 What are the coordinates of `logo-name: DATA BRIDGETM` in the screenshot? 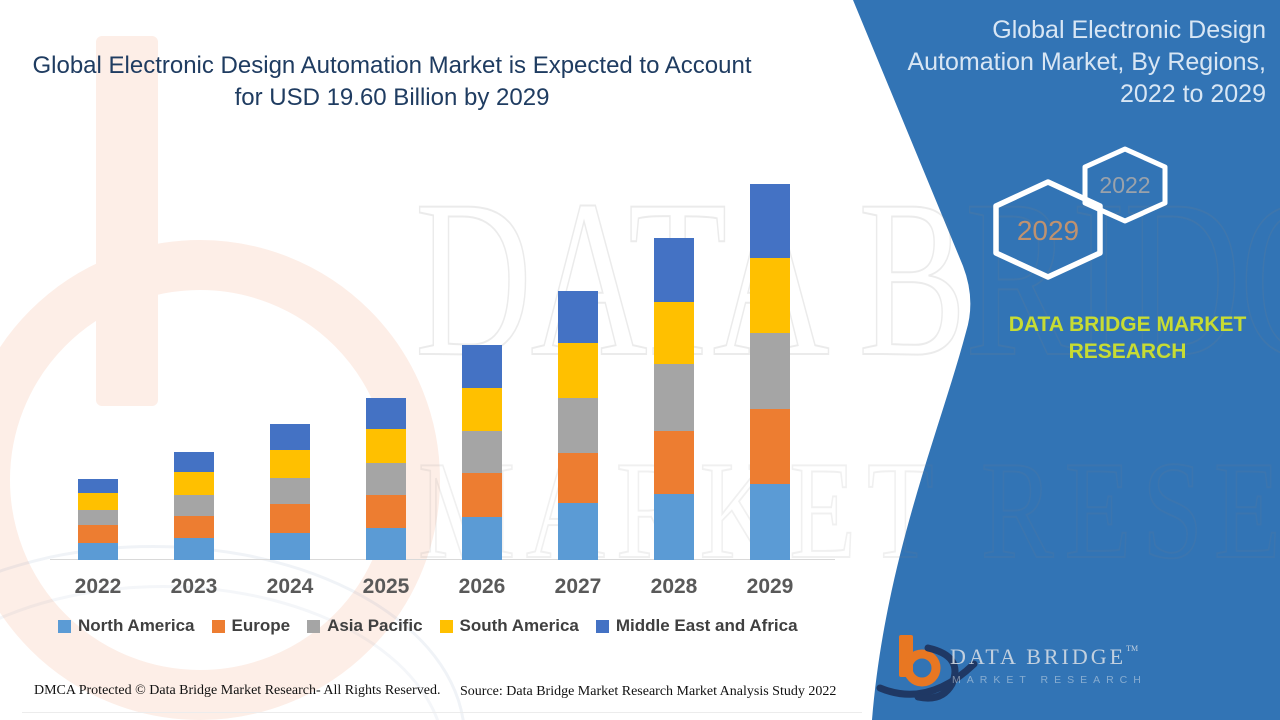 It's located at (1044, 657).